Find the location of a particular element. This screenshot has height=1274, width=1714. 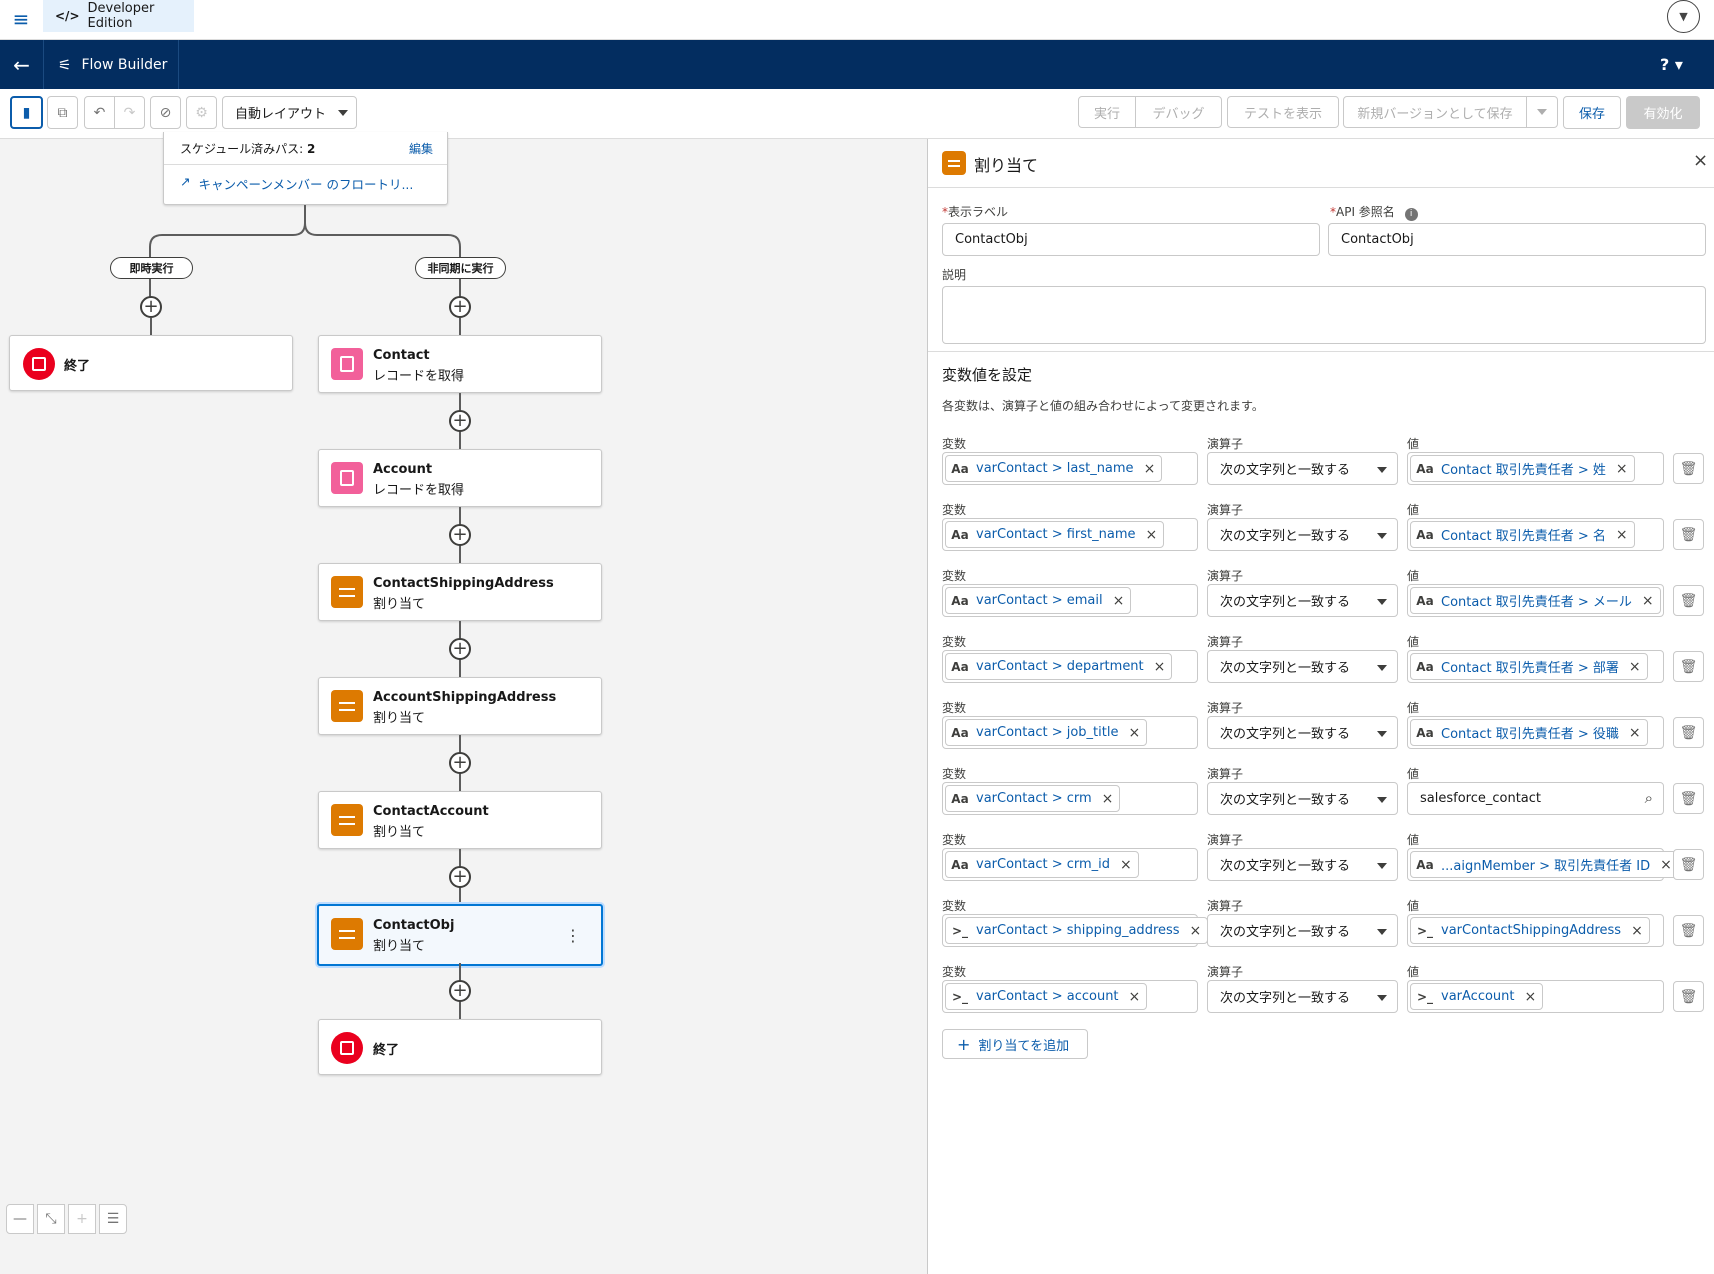

user-menu-button: ▼ is located at coordinates (1683, 16).